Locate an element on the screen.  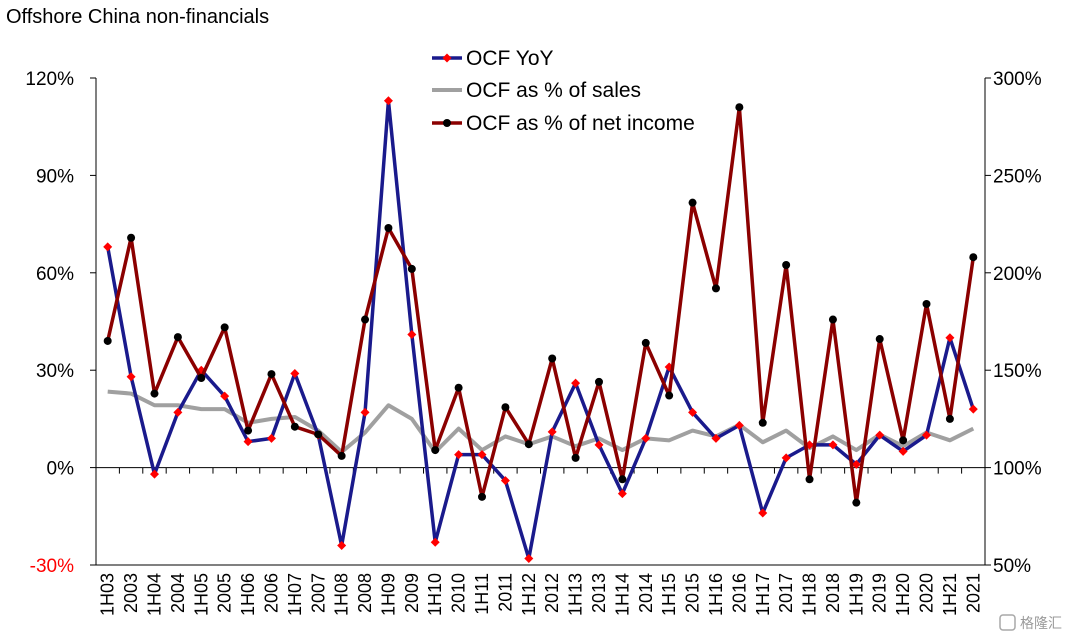
x-tick-label: 2019 is located at coordinates (880, 593).